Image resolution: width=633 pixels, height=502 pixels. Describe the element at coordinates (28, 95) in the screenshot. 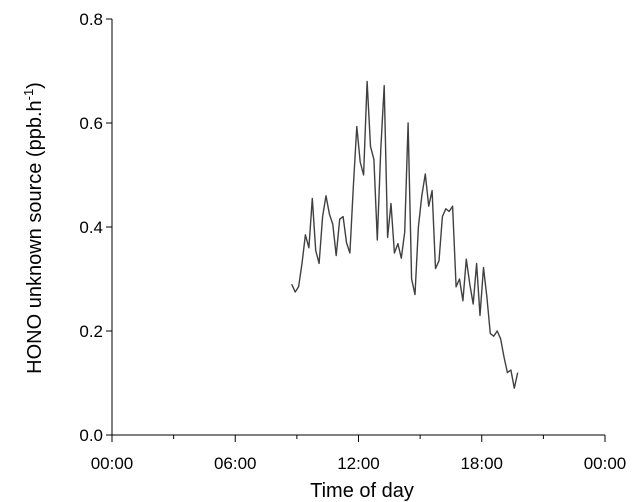

I see `y-axis-title-superscript: -1` at that location.